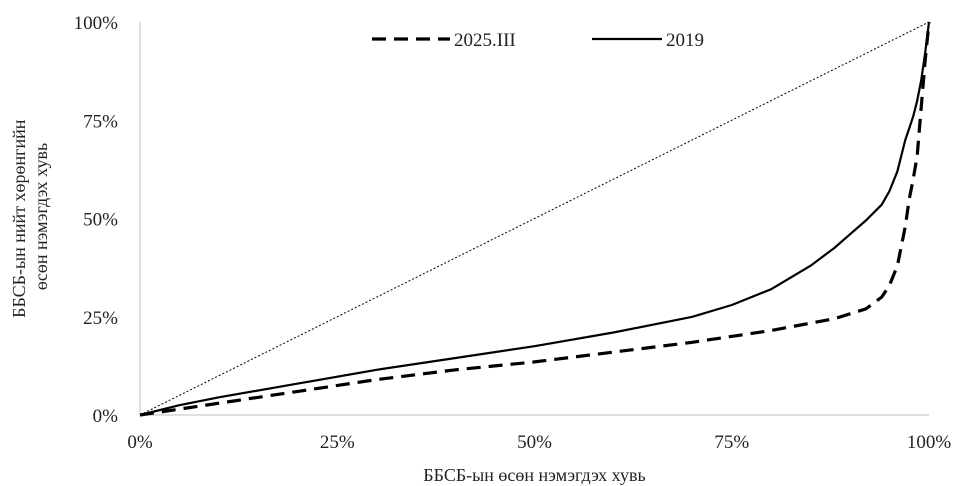 The height and width of the screenshot is (486, 959). What do you see at coordinates (41, 216) in the screenshot?
I see `y-axis-title-line-2: өсөн нэмэгдэх хувь` at bounding box center [41, 216].